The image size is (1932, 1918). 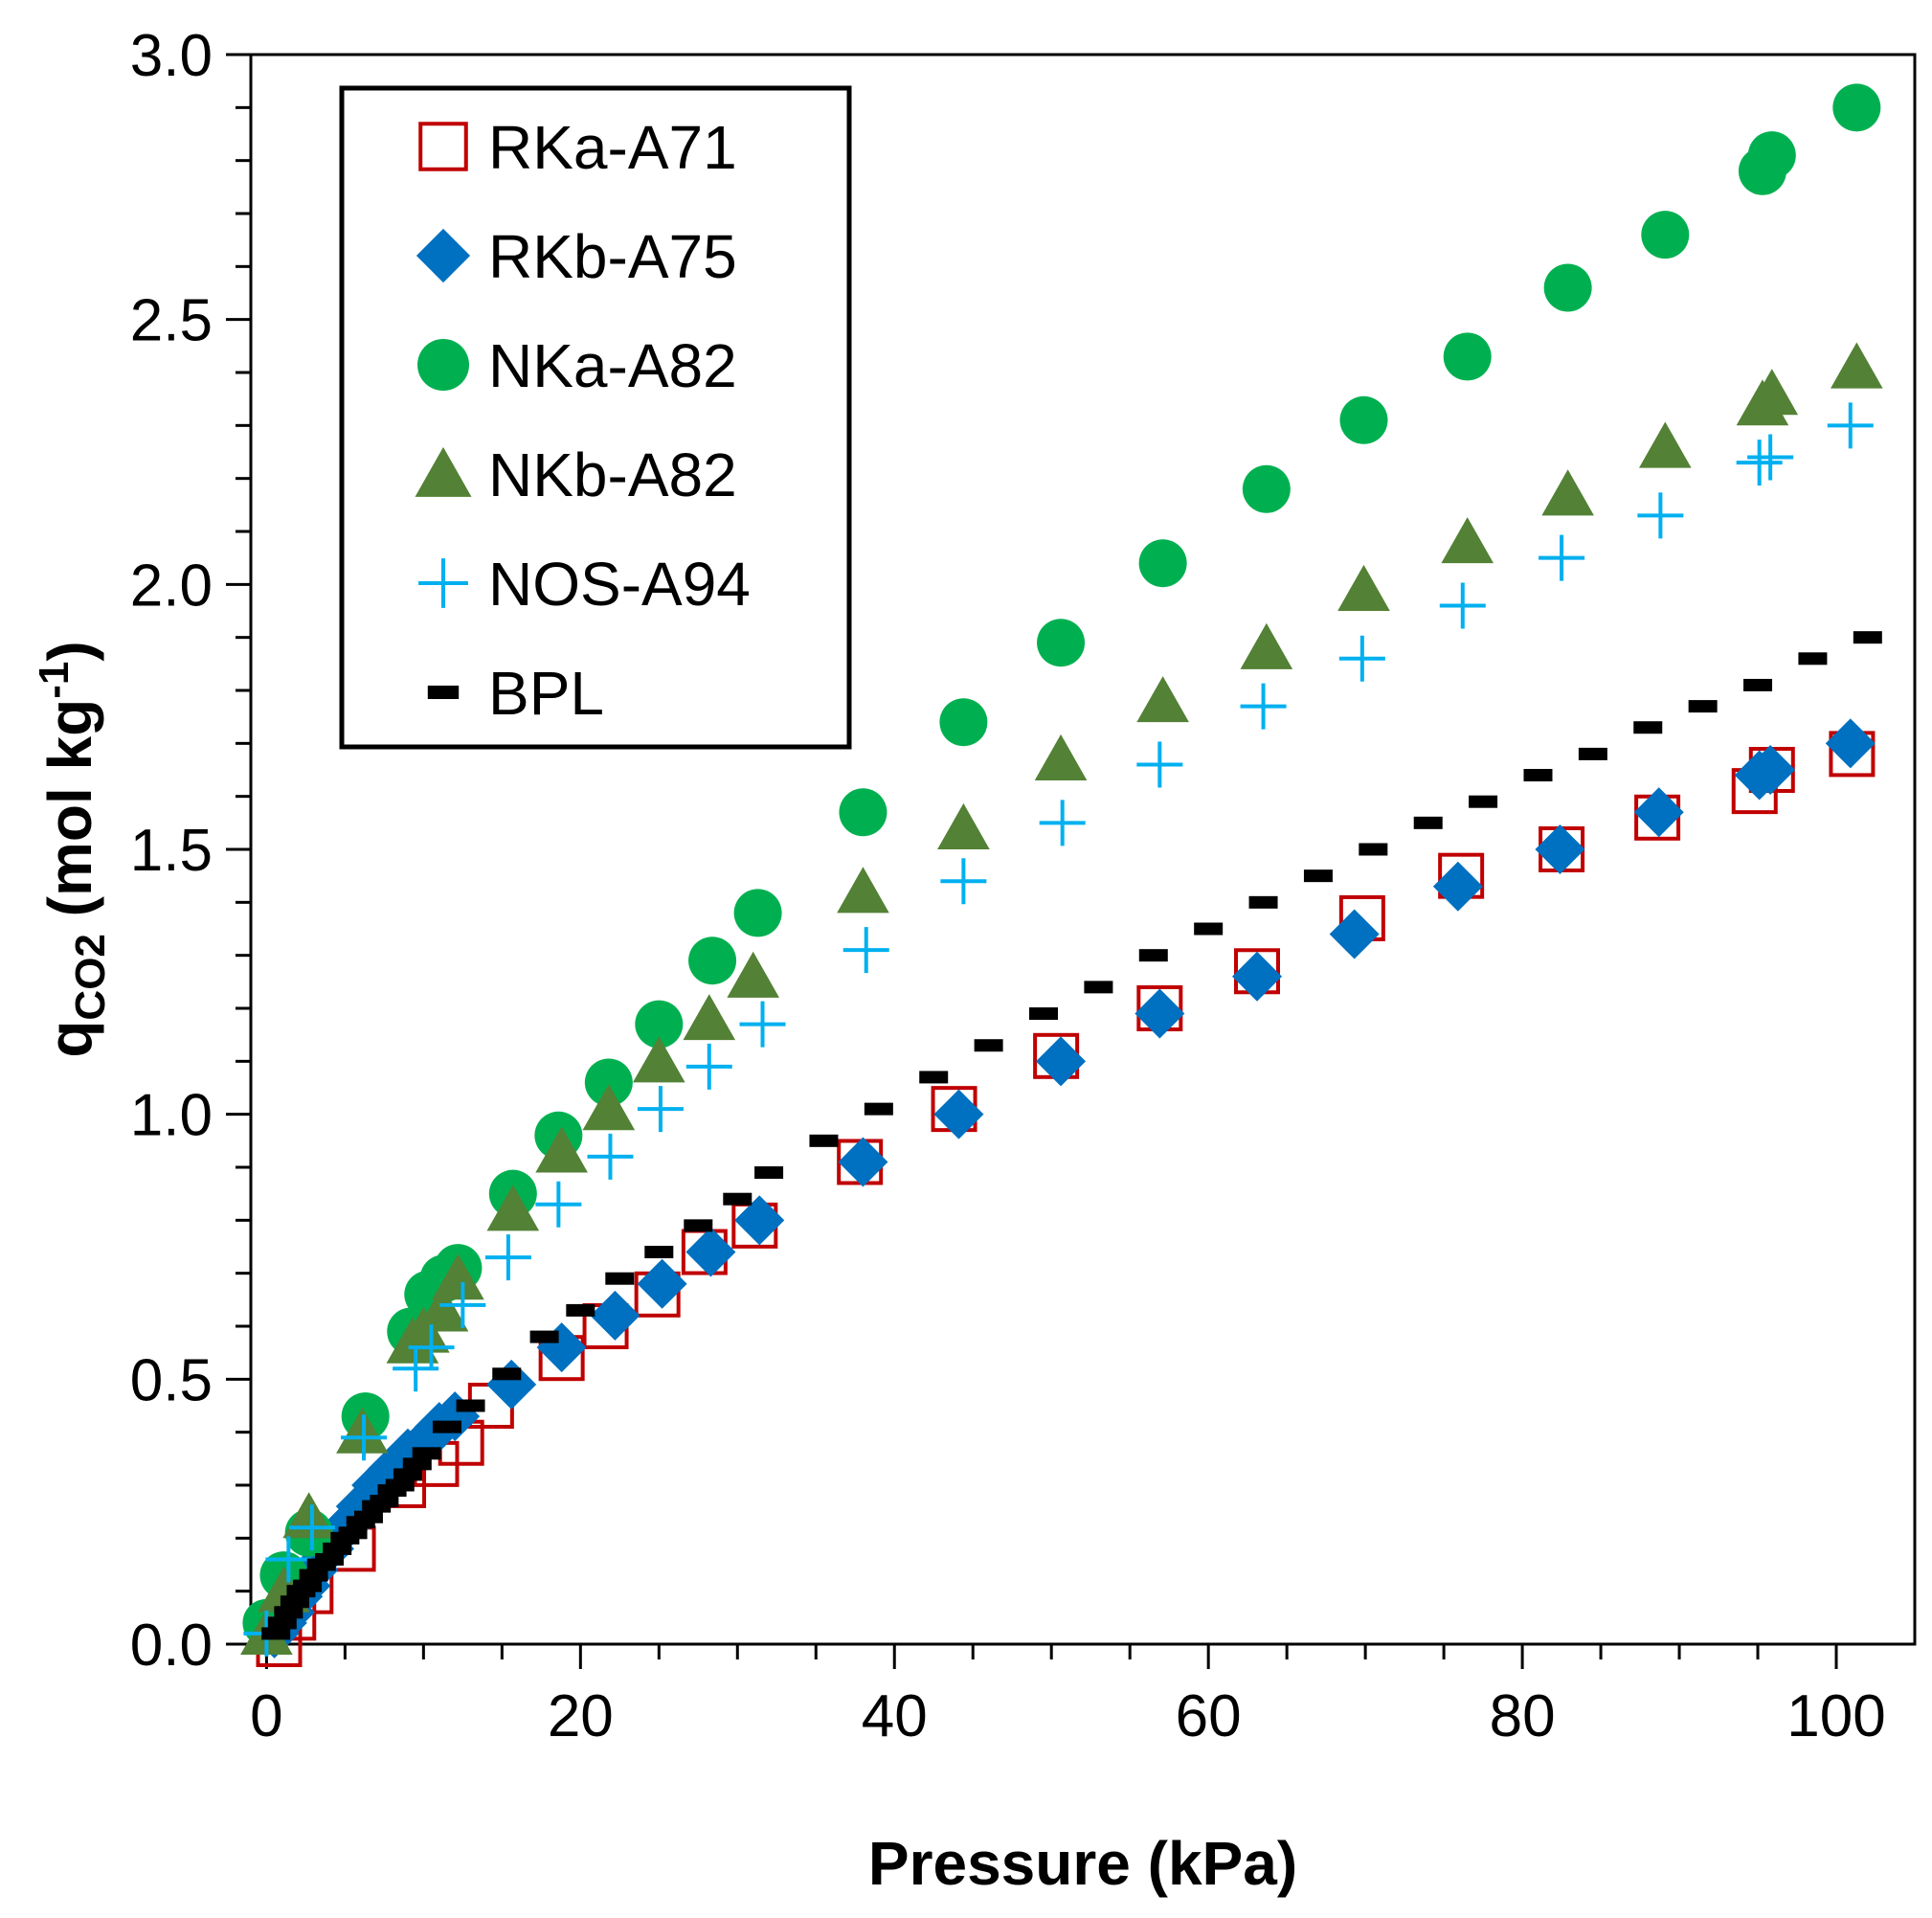 What do you see at coordinates (90, 977) in the screenshot?
I see `y-axis-title-subscript: CO2` at bounding box center [90, 977].